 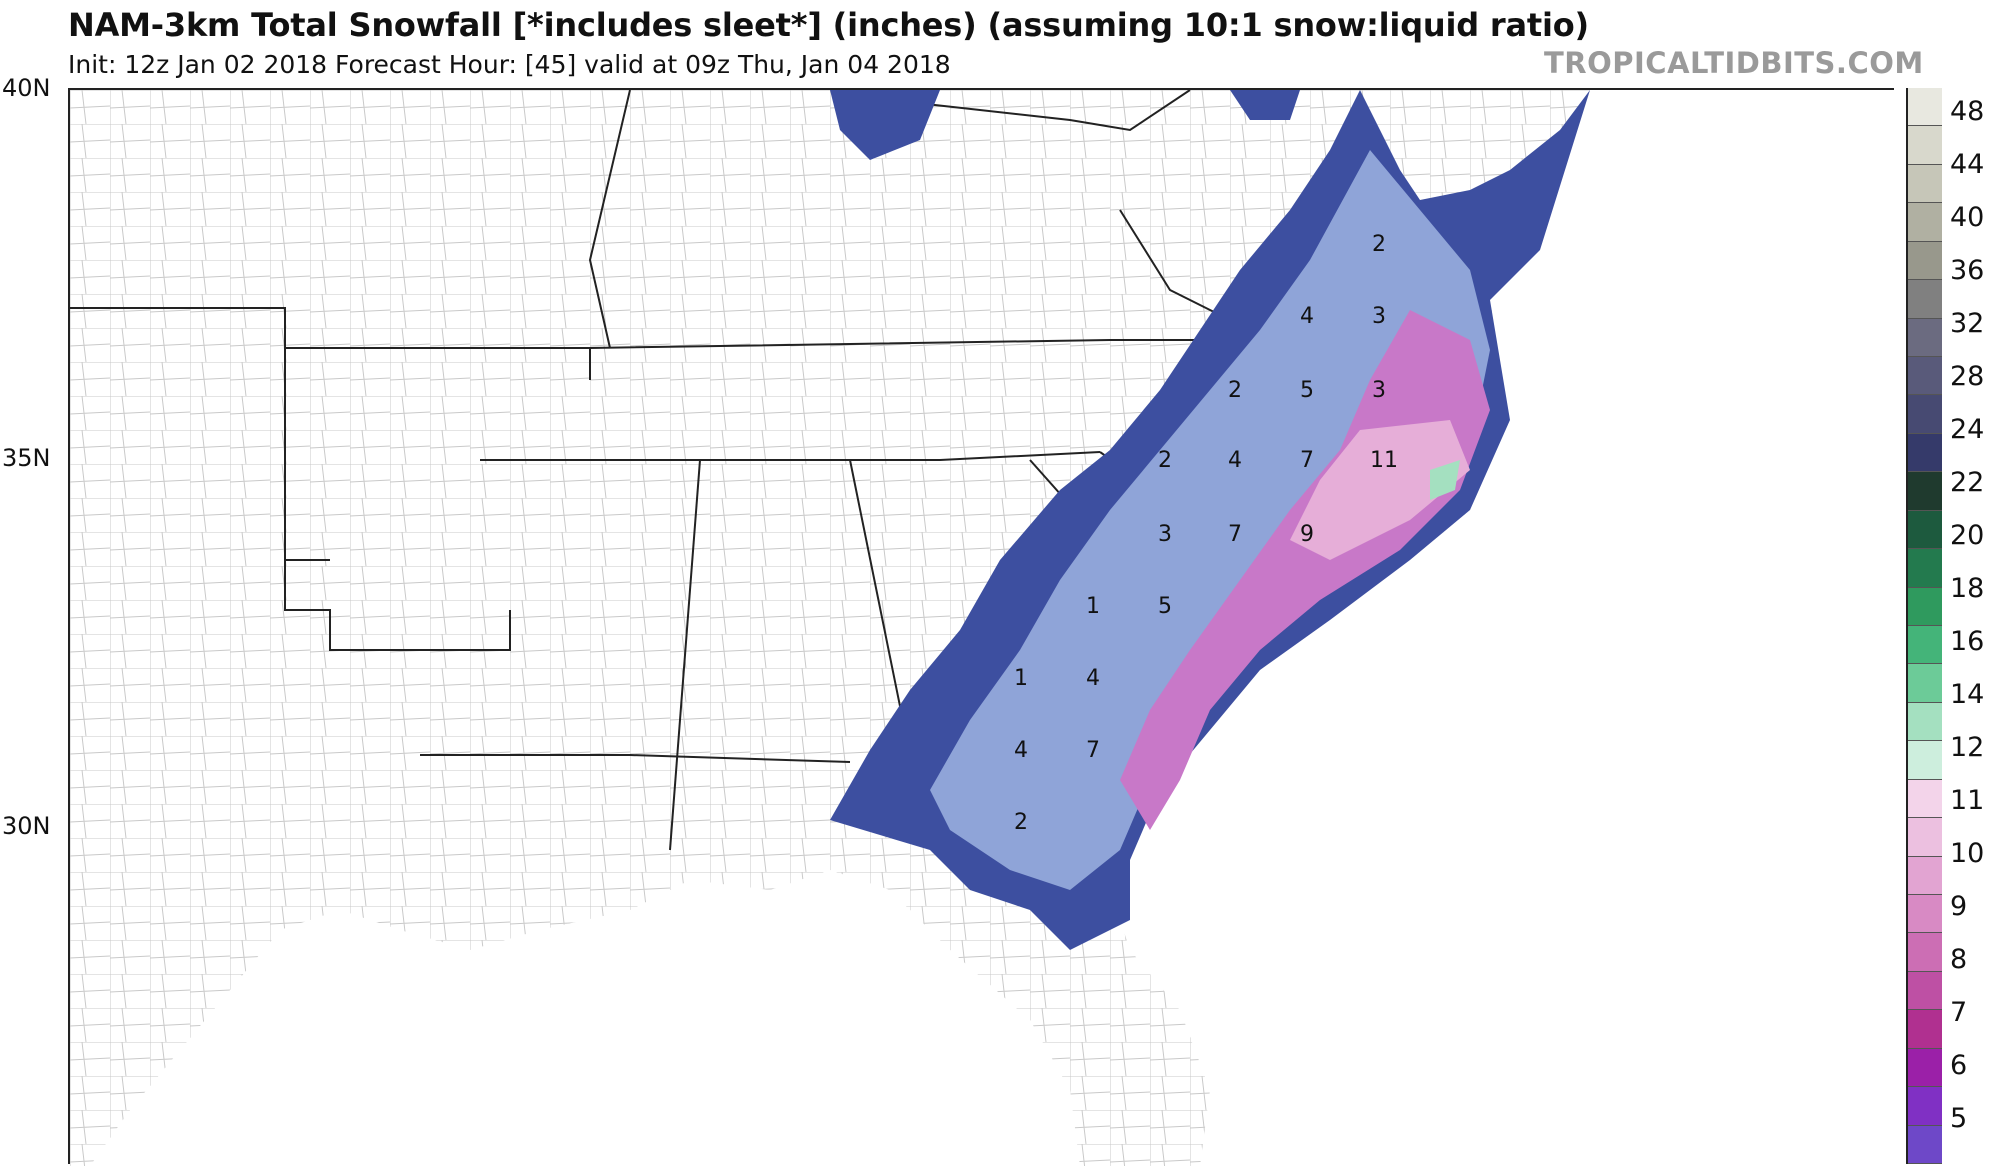 I want to click on snow-swath-heaviest, so click(x=1380, y=490).